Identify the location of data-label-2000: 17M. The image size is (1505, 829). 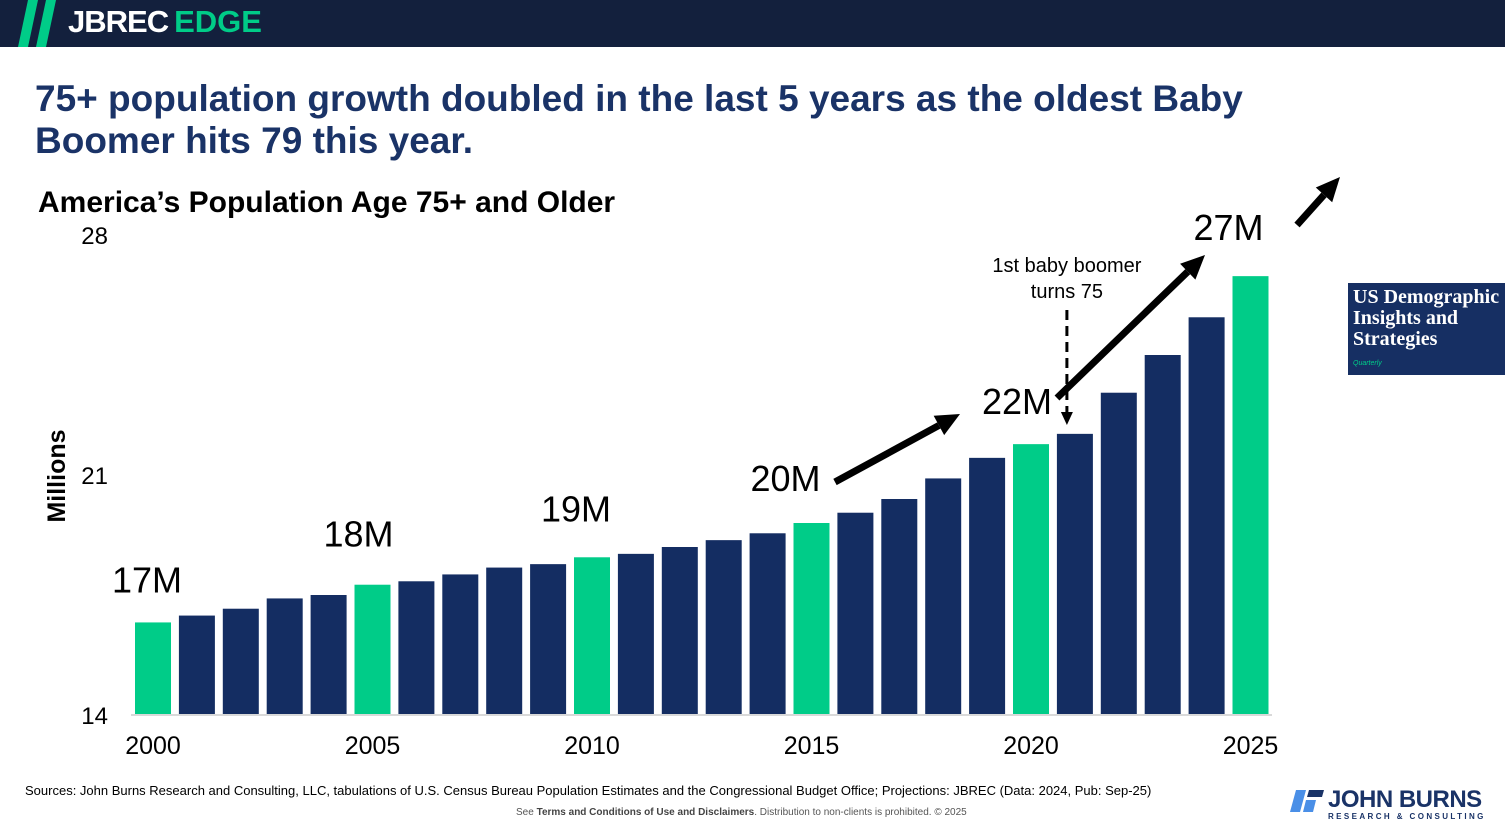
(147, 579).